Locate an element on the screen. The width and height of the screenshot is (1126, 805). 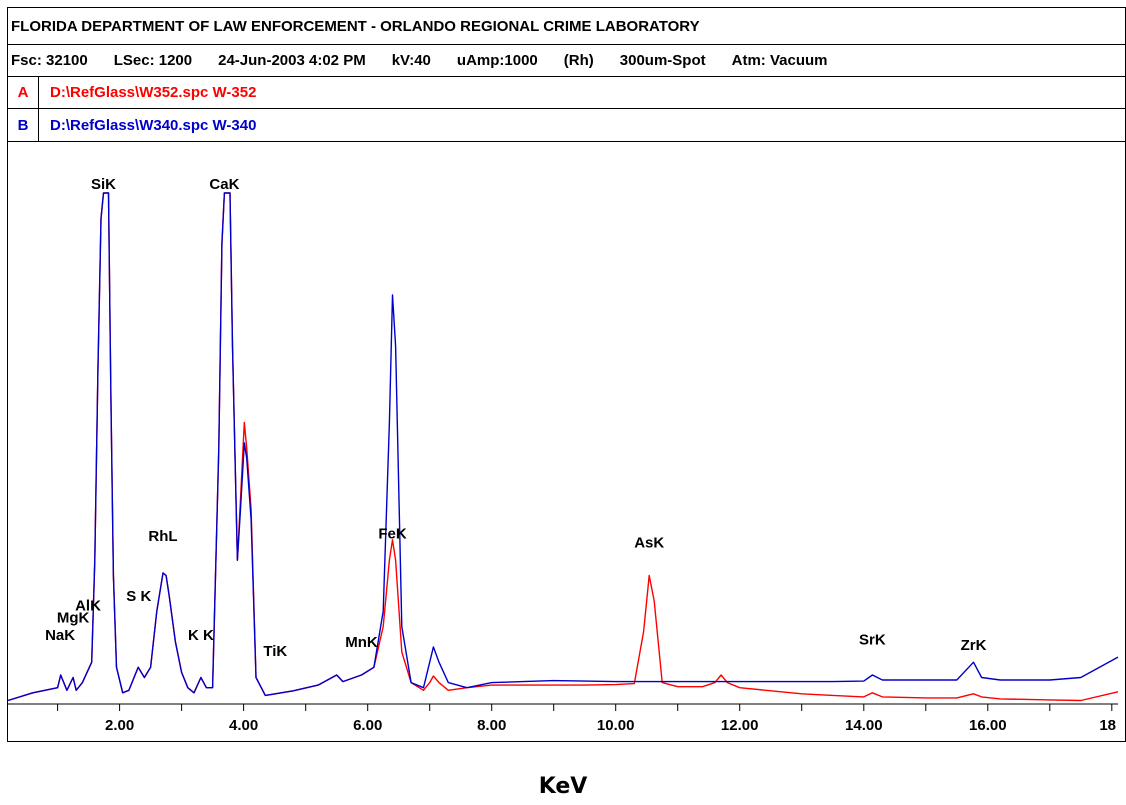
peak-label-rhl: RhL is located at coordinates (162, 536).